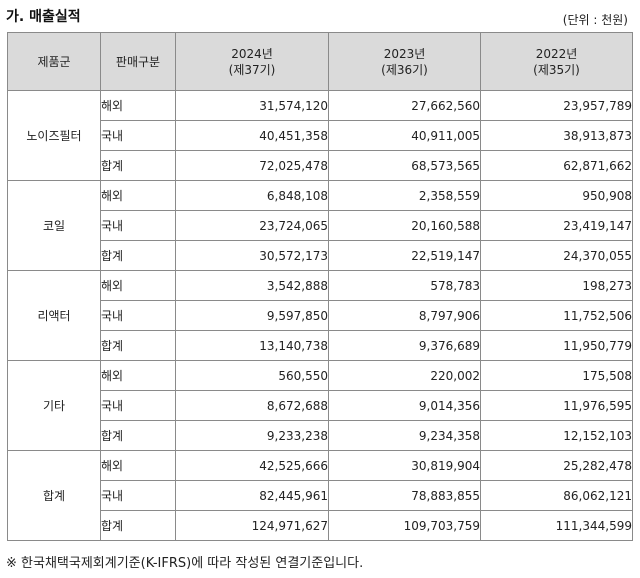 The image size is (640, 578). Describe the element at coordinates (404, 315) in the screenshot. I see `value-cell: 8,797,906` at that location.